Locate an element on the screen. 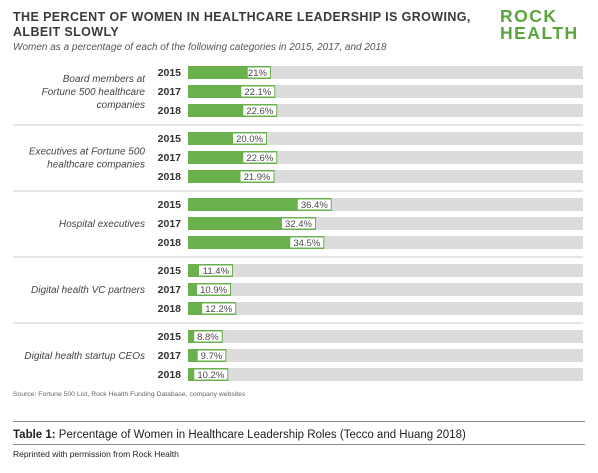 This screenshot has height=473, width=598. value-label: 12.2% is located at coordinates (218, 309).